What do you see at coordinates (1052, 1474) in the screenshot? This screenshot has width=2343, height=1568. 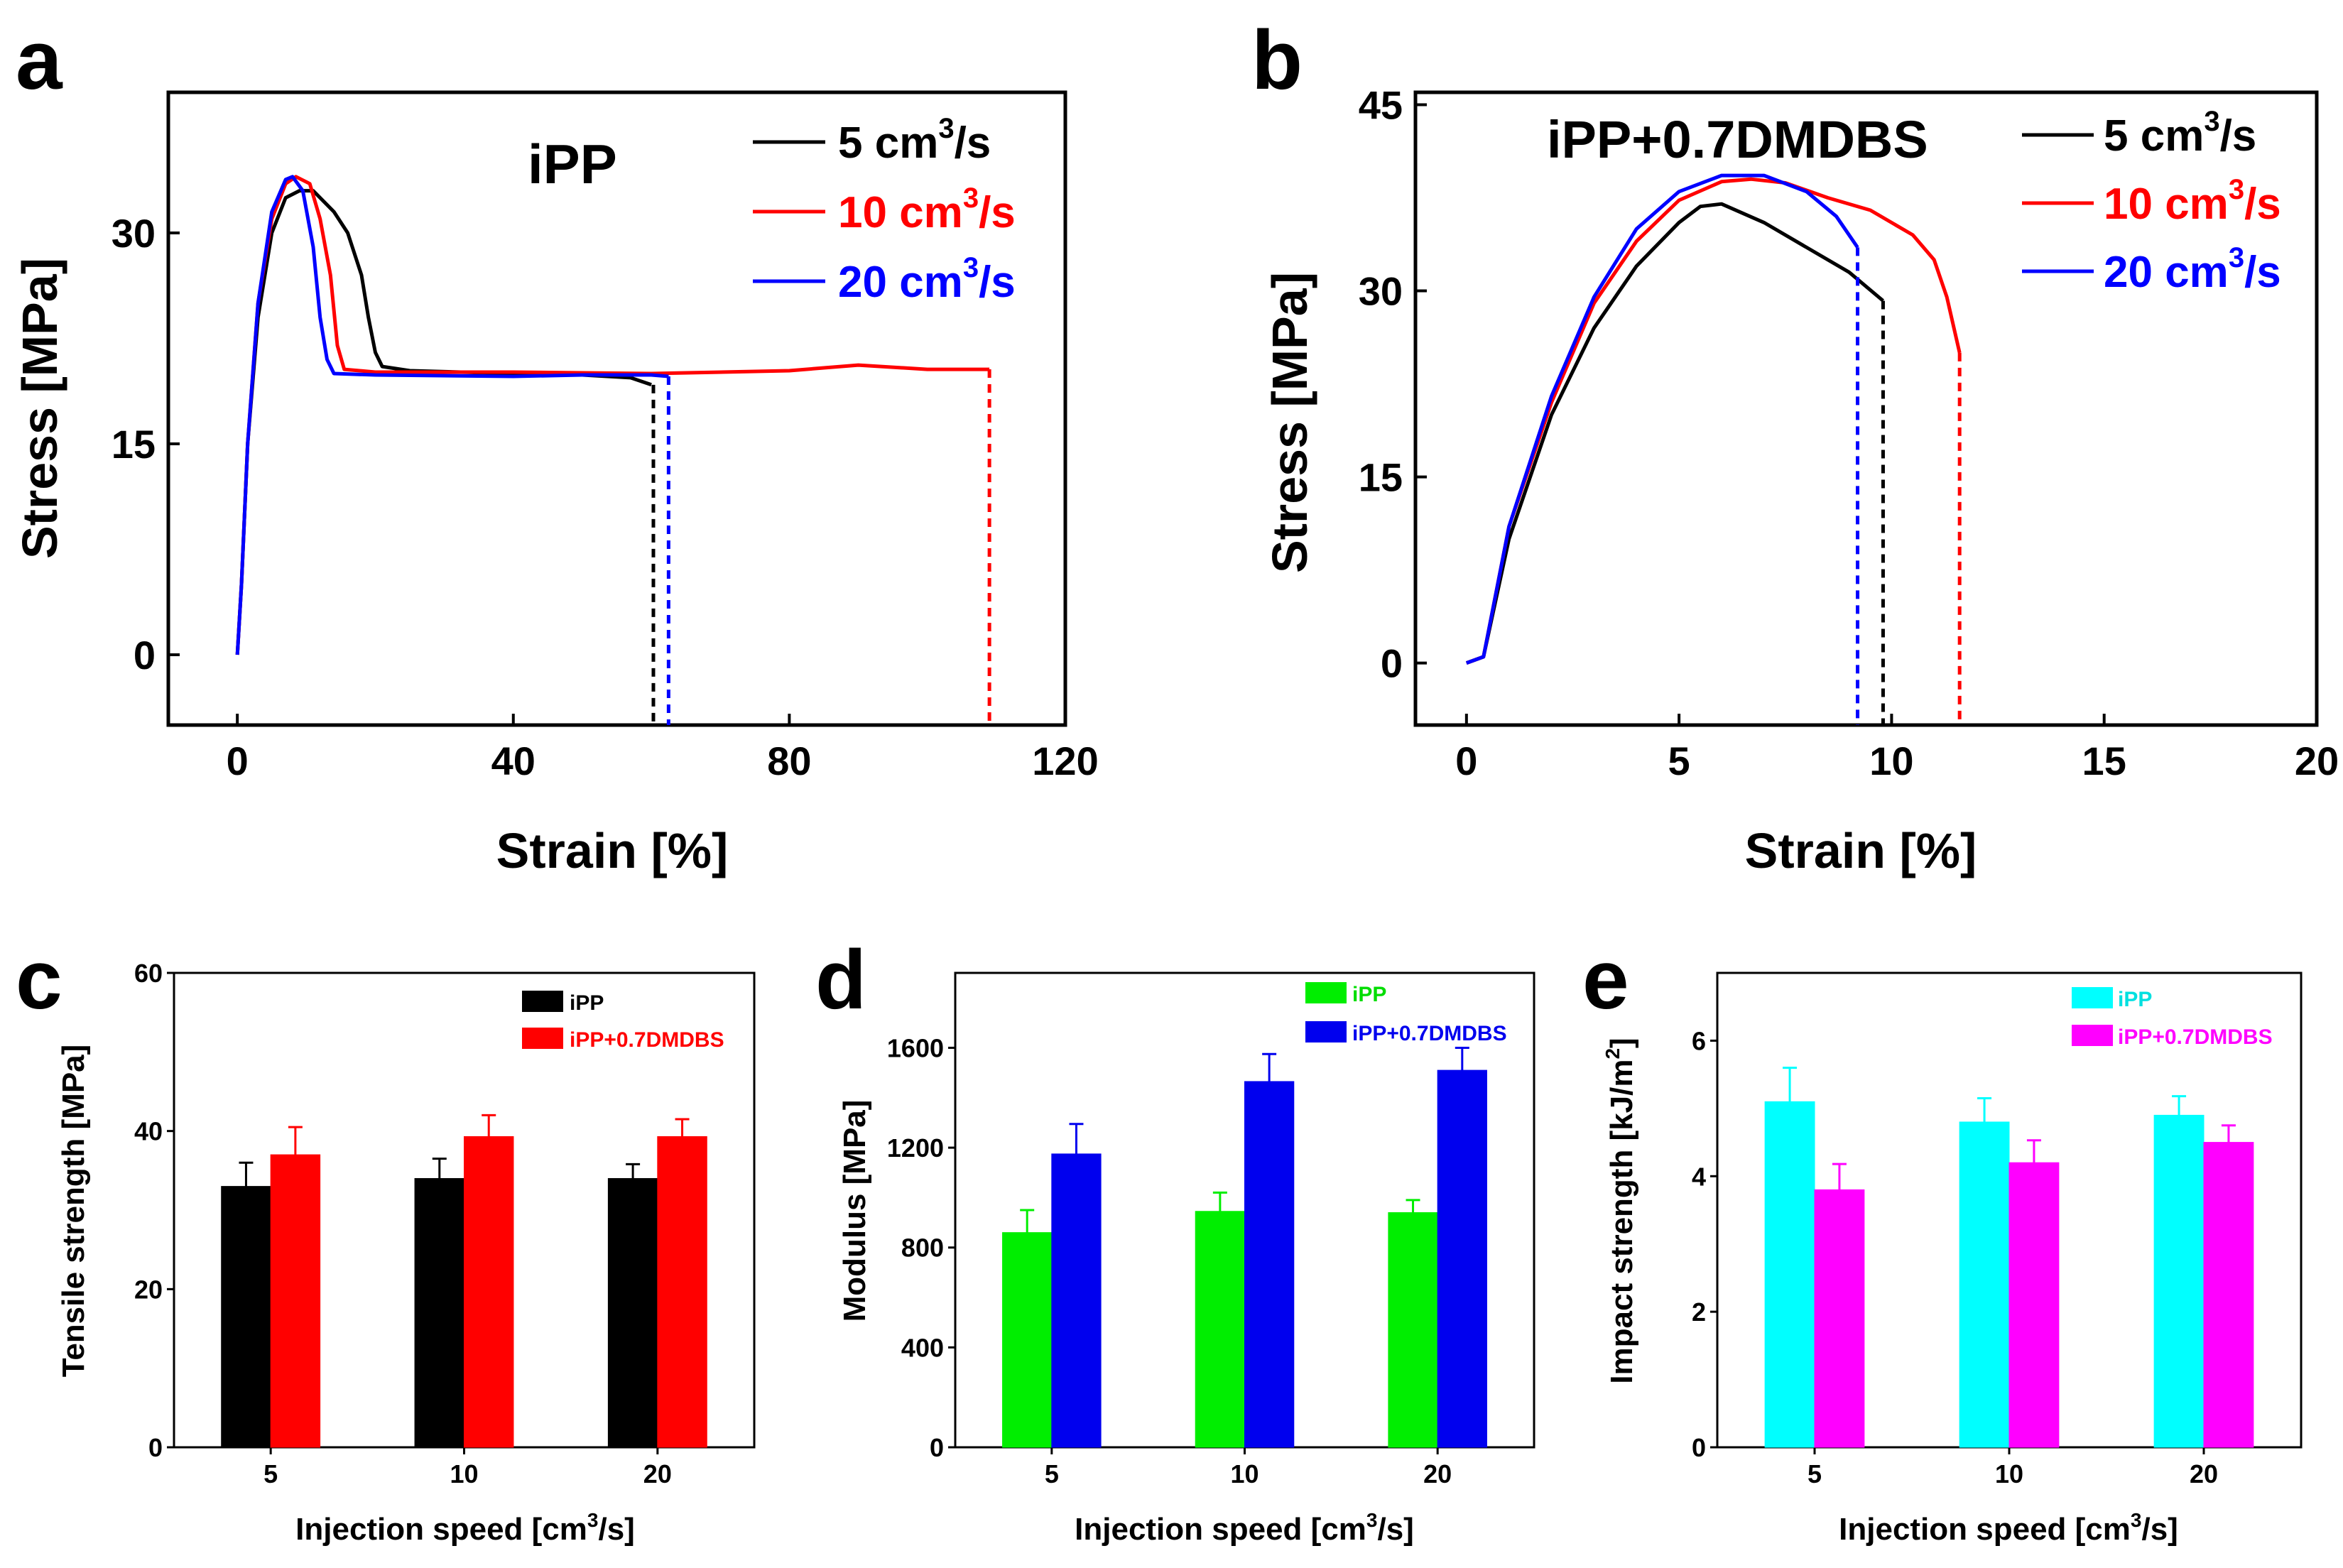 I see `x-tick-label-d: 5` at bounding box center [1052, 1474].